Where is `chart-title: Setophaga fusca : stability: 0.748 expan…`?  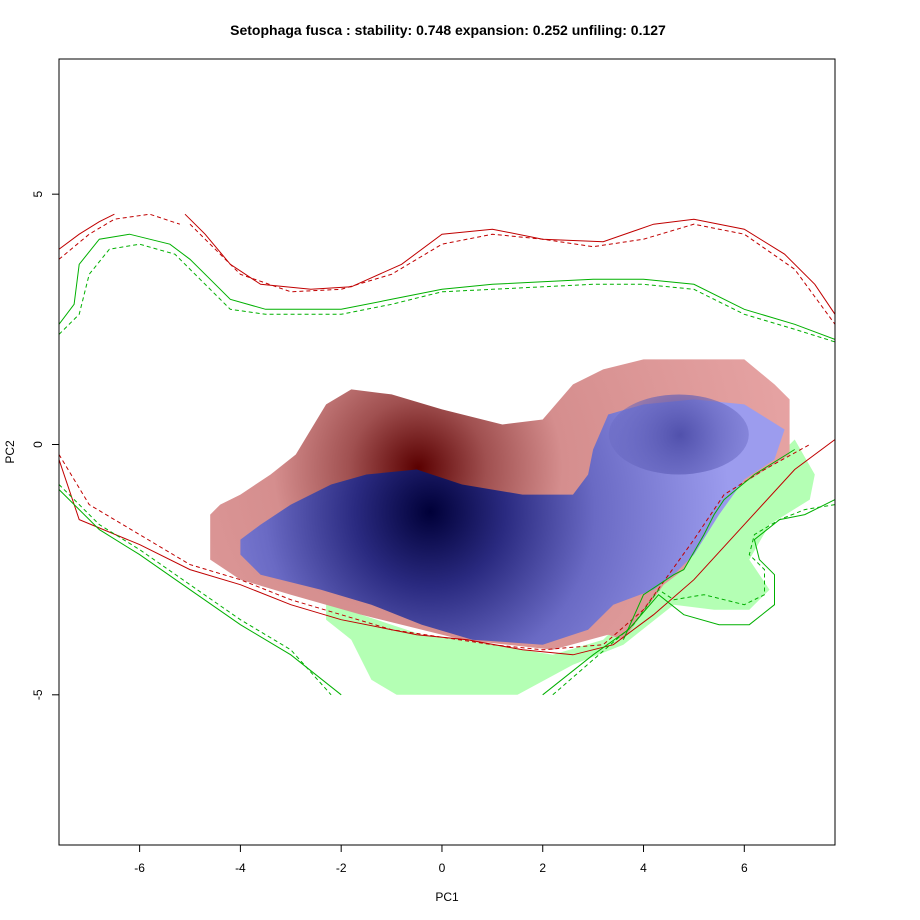
chart-title: Setophaga fusca : stability: 0.748 expan… is located at coordinates (448, 30).